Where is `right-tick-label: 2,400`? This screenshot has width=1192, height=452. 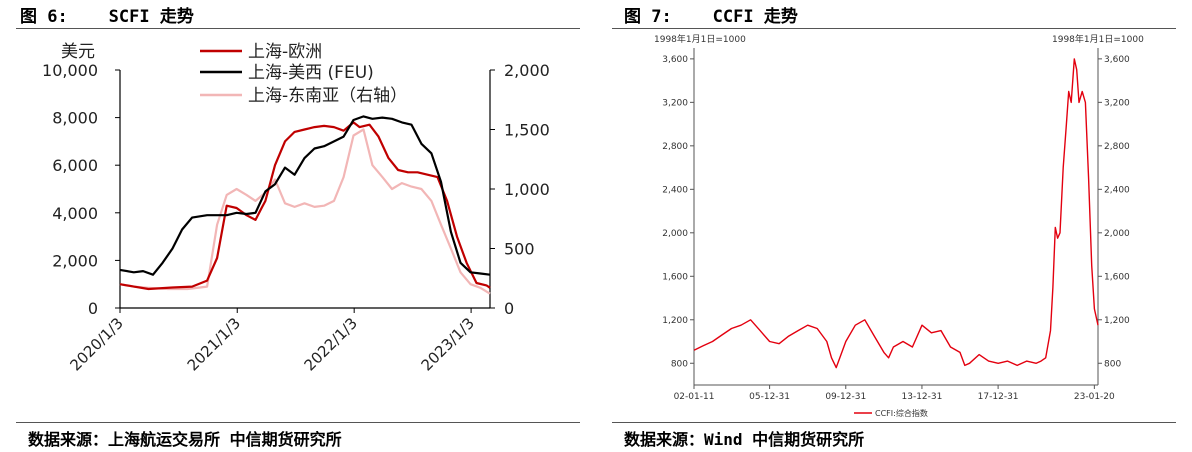
right-tick-label: 2,400 is located at coordinates (1117, 190).